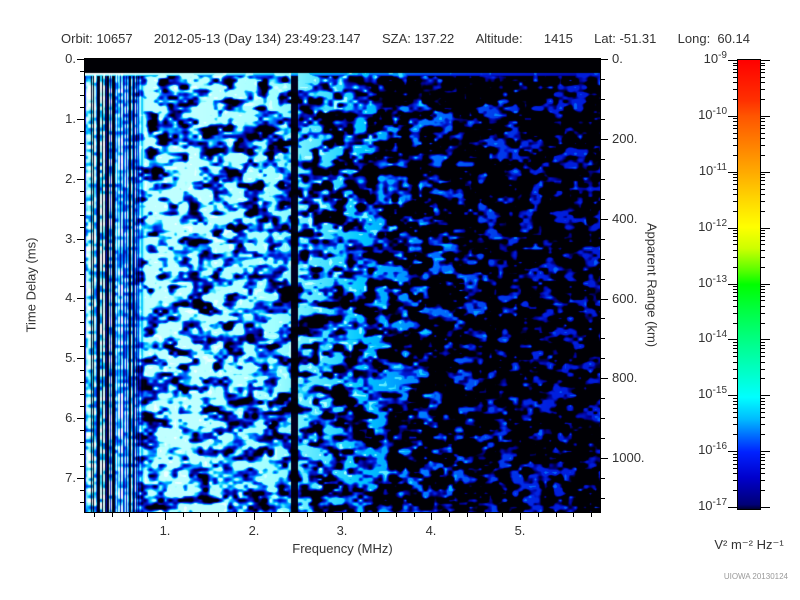 This screenshot has height=600, width=800. What do you see at coordinates (70, 417) in the screenshot?
I see `y-left-tick-label: 6.` at bounding box center [70, 417].